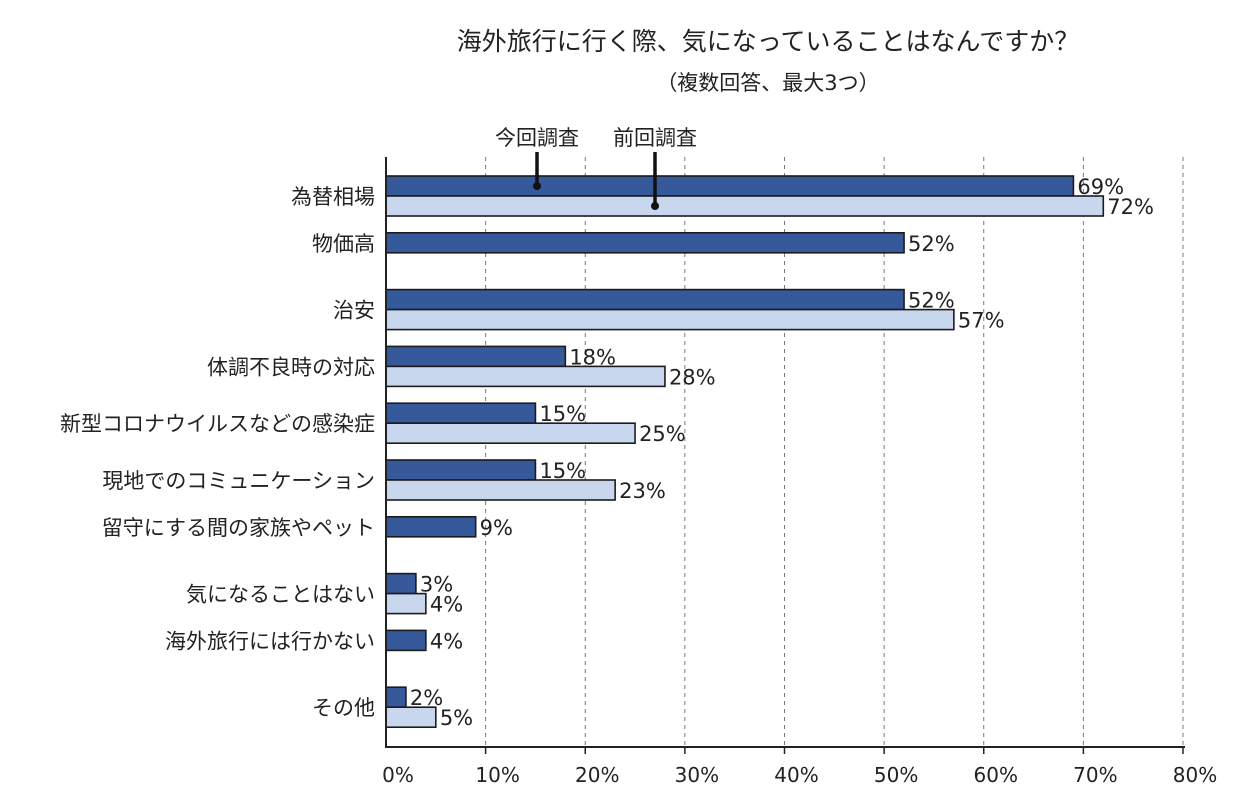  What do you see at coordinates (343, 244) in the screenshot?
I see `category-label: 物価高` at bounding box center [343, 244].